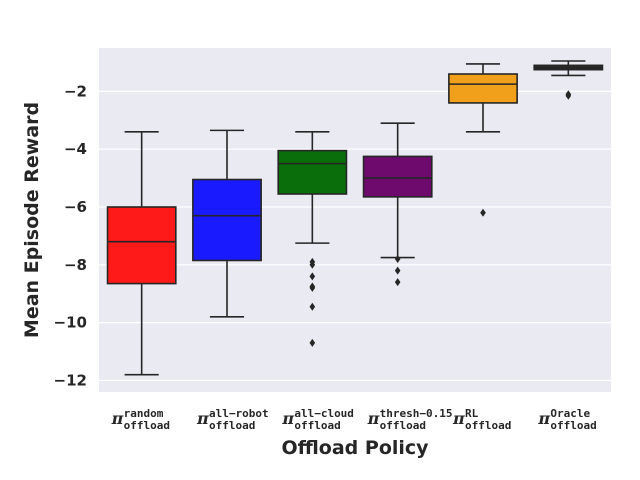 The image size is (640, 480). Describe the element at coordinates (75, 91) in the screenshot. I see `y-tick-label: −2` at that location.